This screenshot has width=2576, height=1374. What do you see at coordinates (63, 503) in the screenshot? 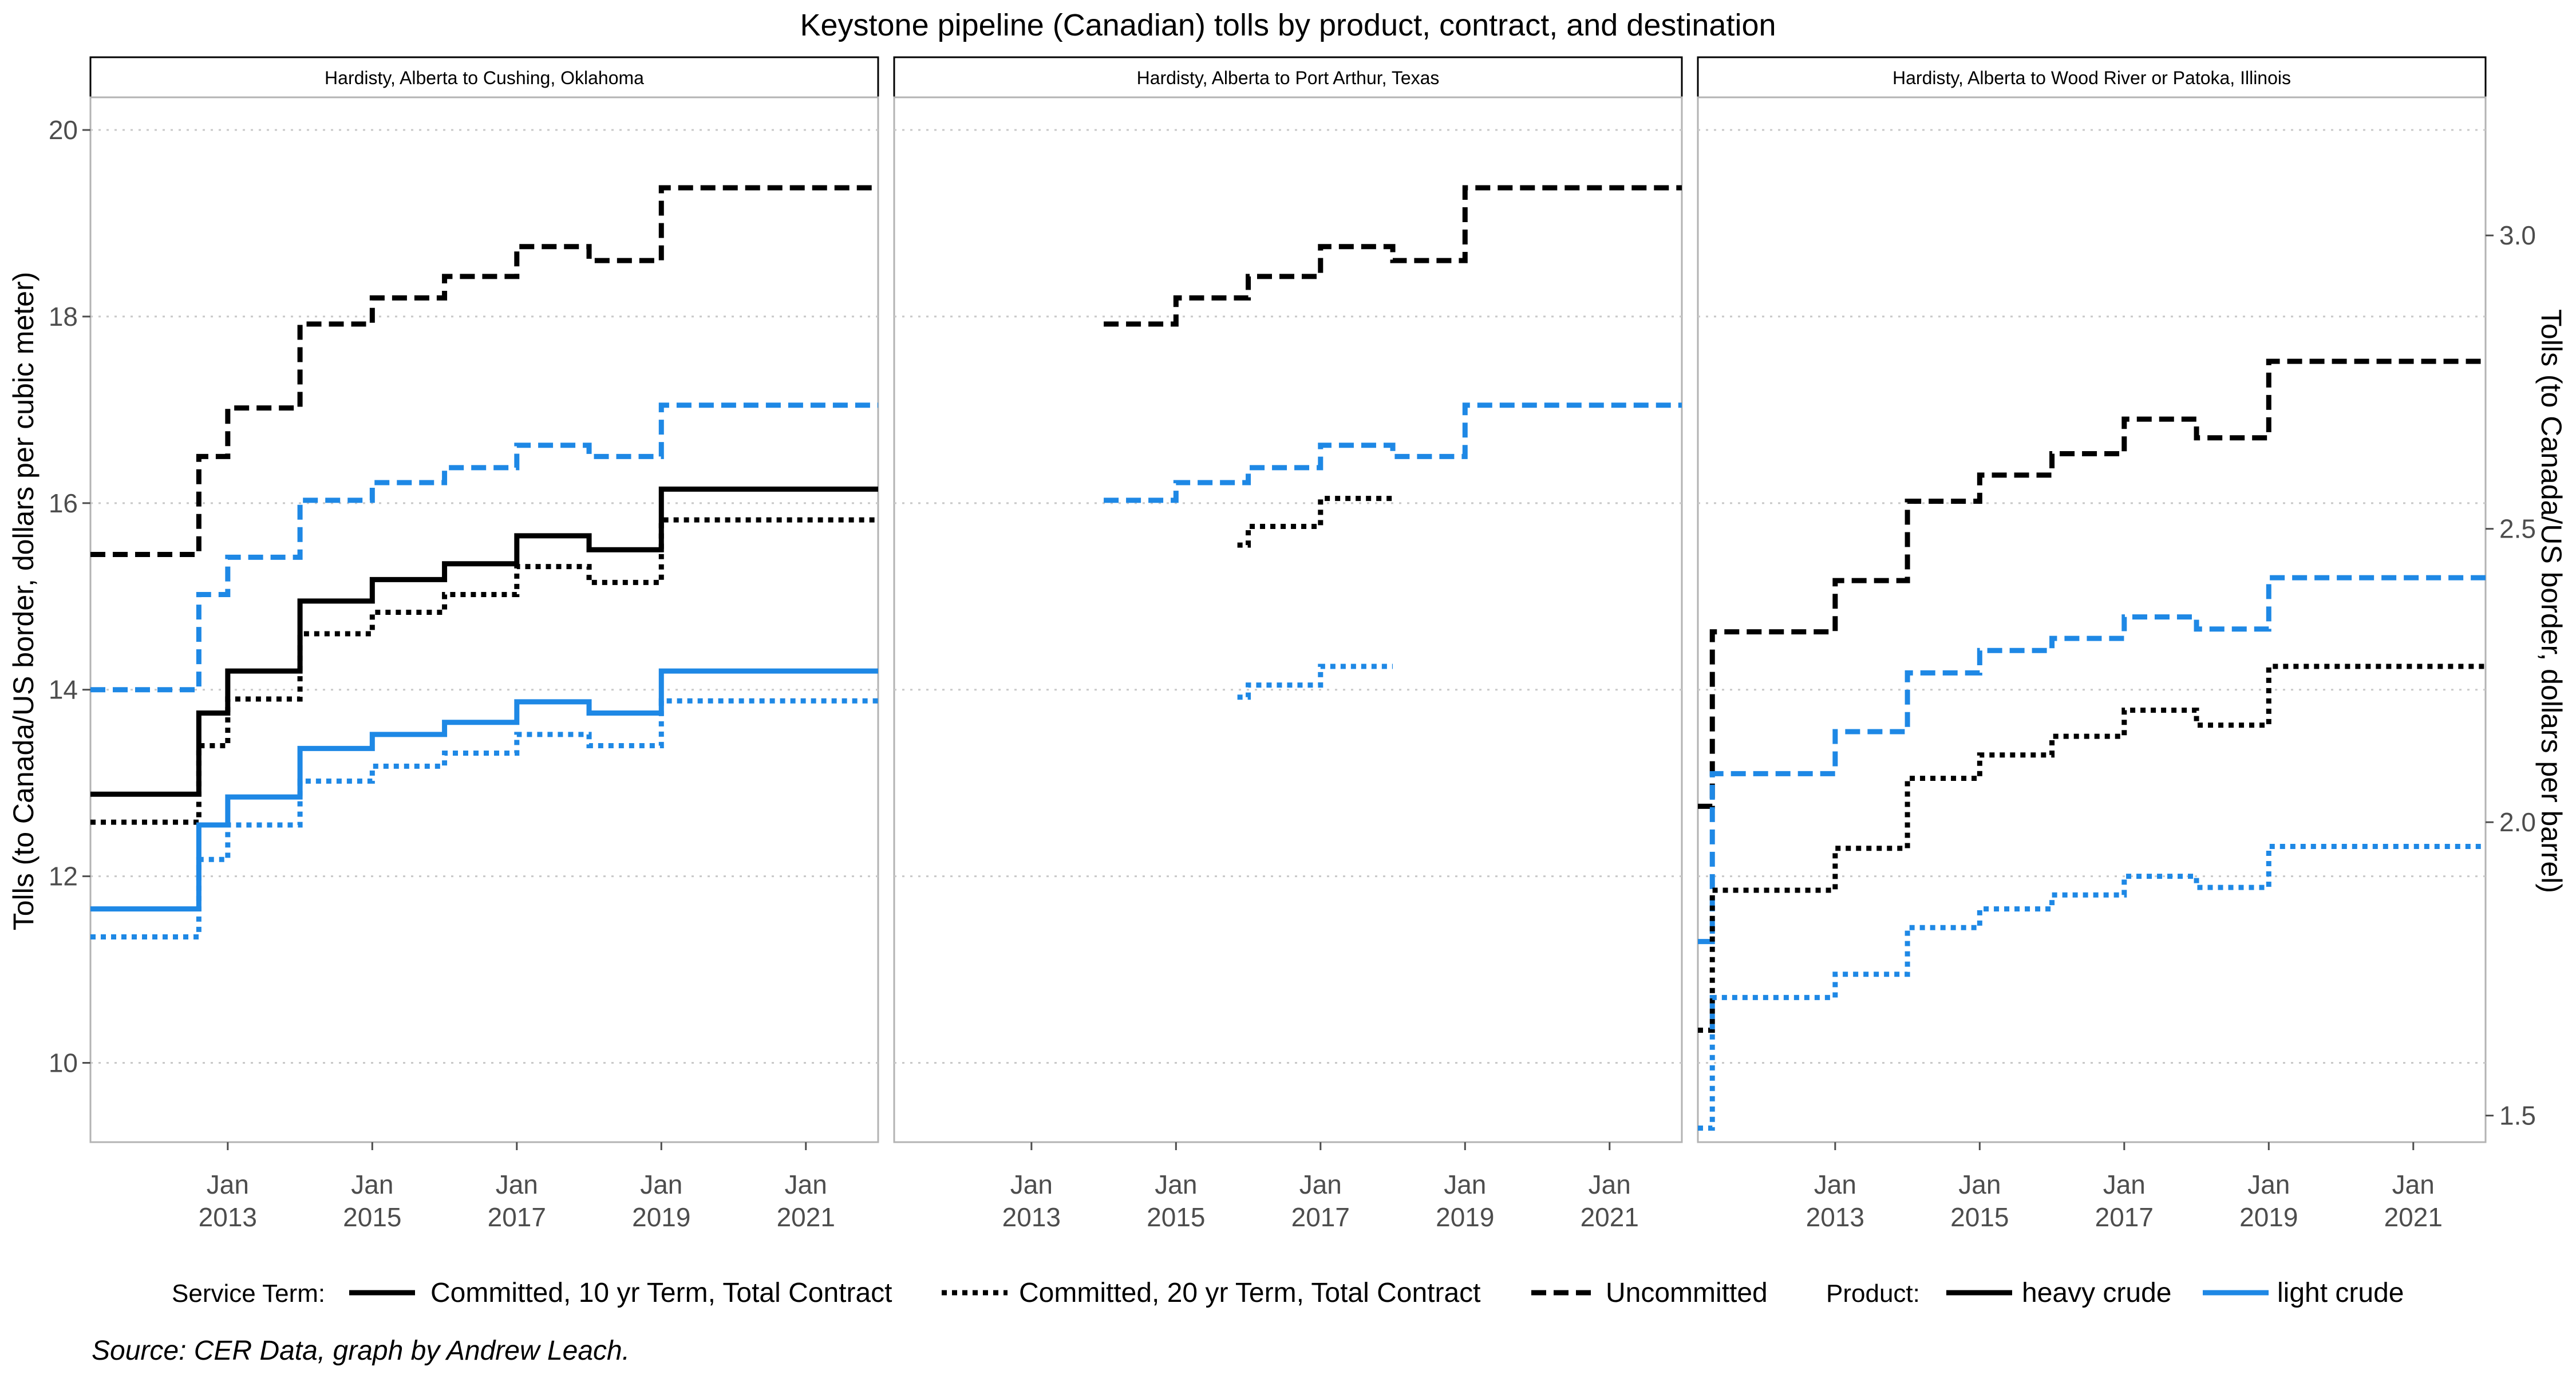
I see `y-tick-label: 16` at bounding box center [63, 503].